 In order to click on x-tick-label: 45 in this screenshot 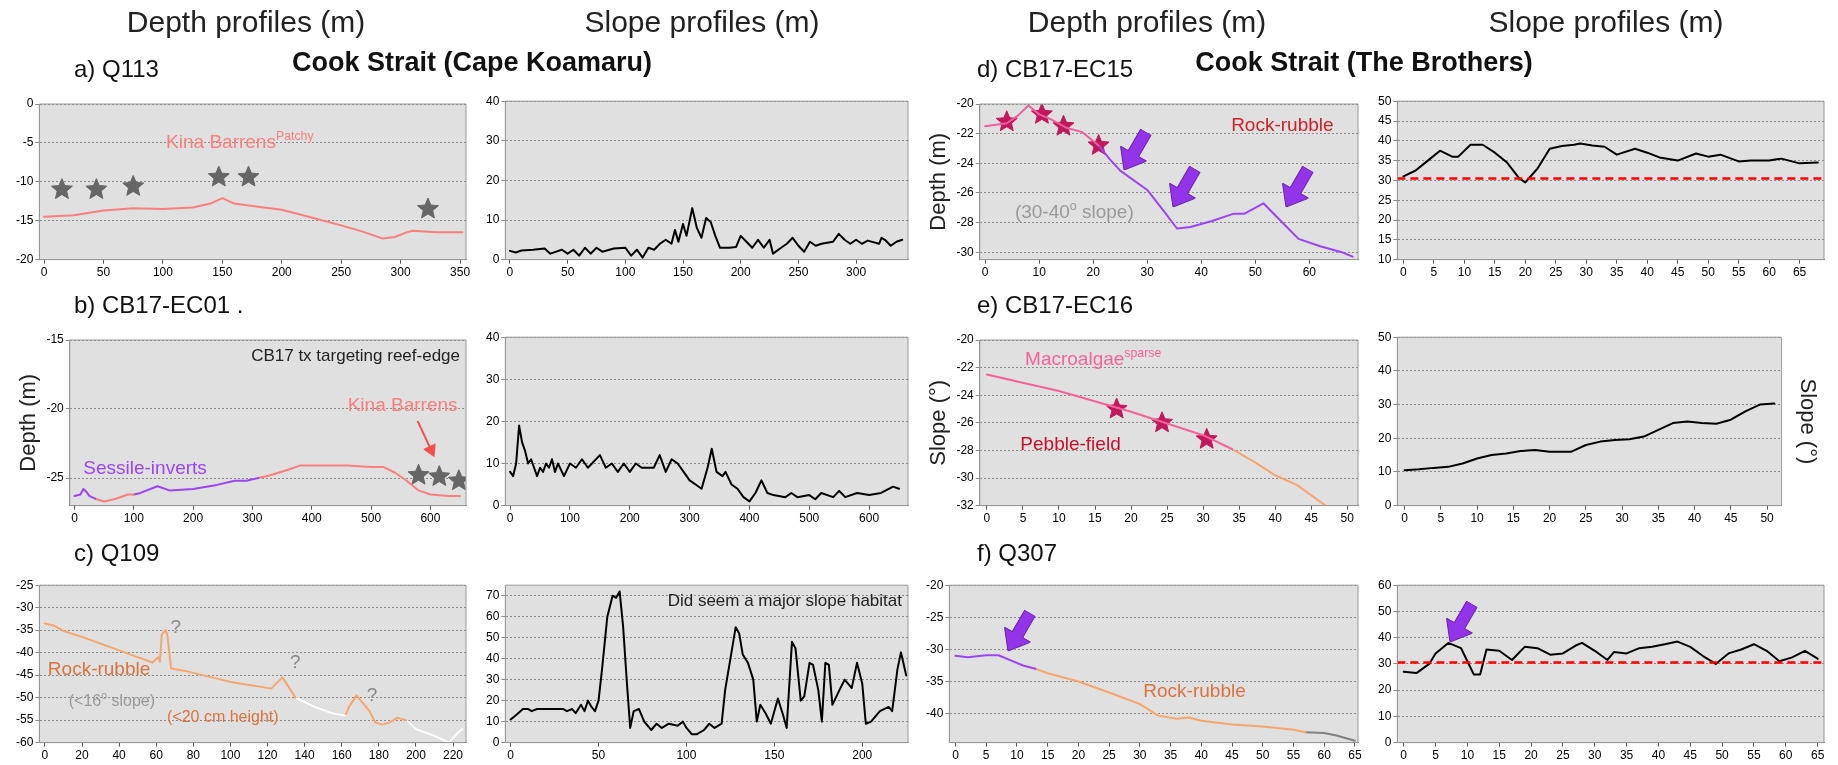, I will do `click(1690, 755)`.